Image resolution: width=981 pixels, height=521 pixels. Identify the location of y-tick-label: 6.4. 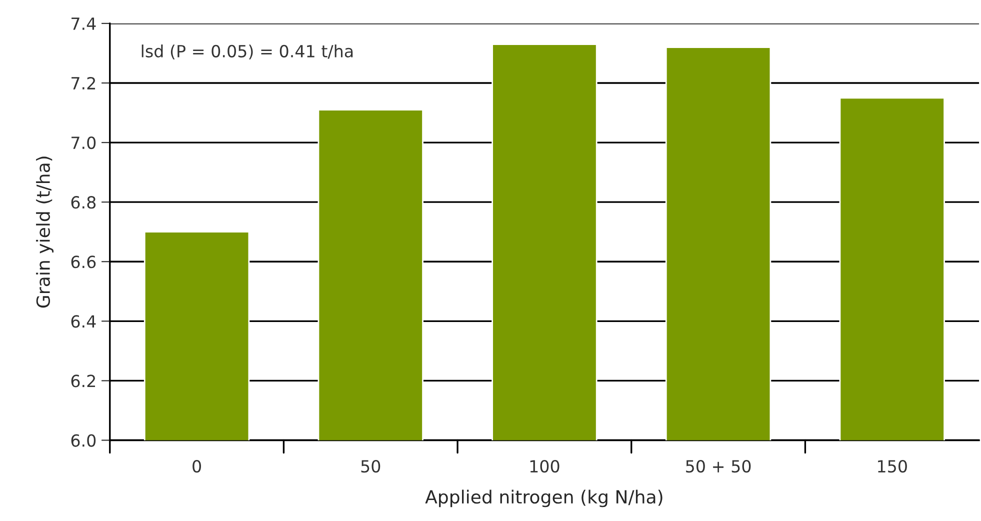
(83, 321).